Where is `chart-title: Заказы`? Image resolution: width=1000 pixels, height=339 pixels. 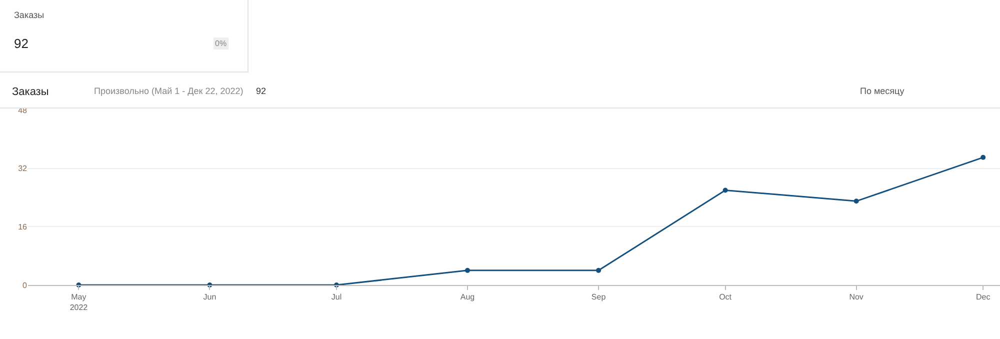
chart-title: Заказы is located at coordinates (30, 92).